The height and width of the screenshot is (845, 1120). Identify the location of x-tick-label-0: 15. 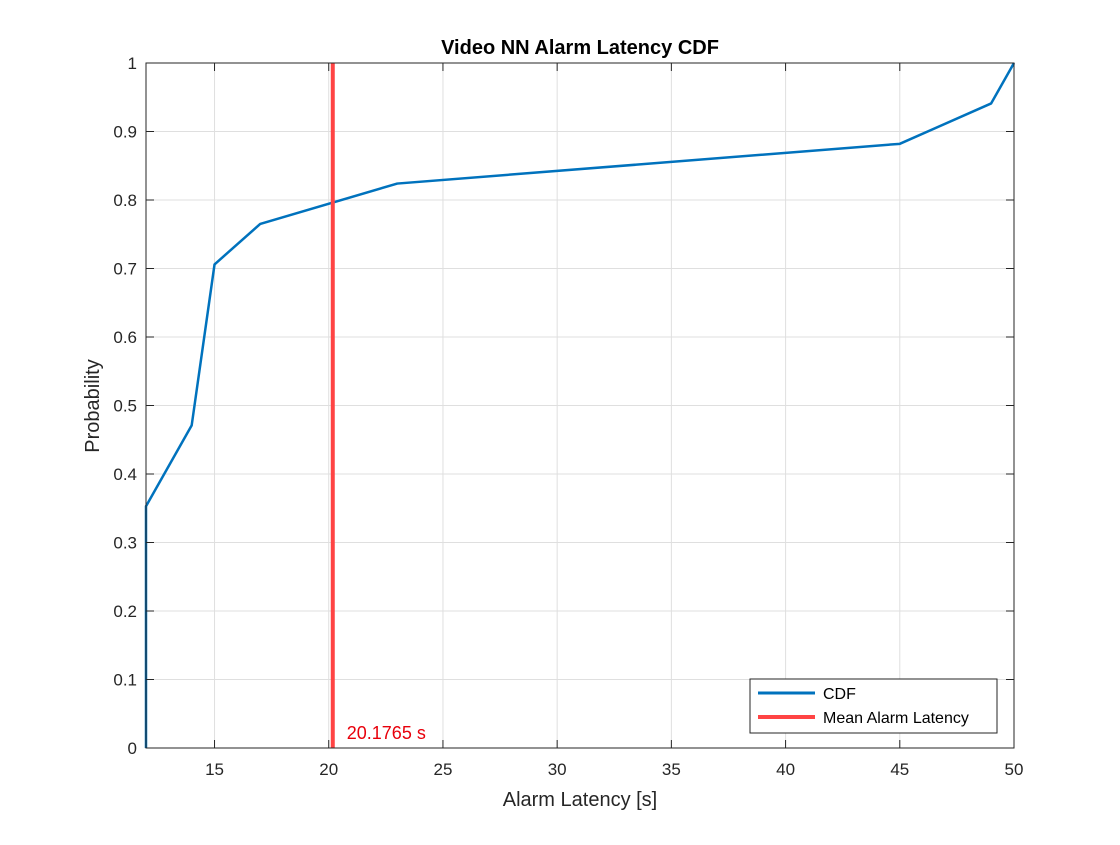
(214, 769).